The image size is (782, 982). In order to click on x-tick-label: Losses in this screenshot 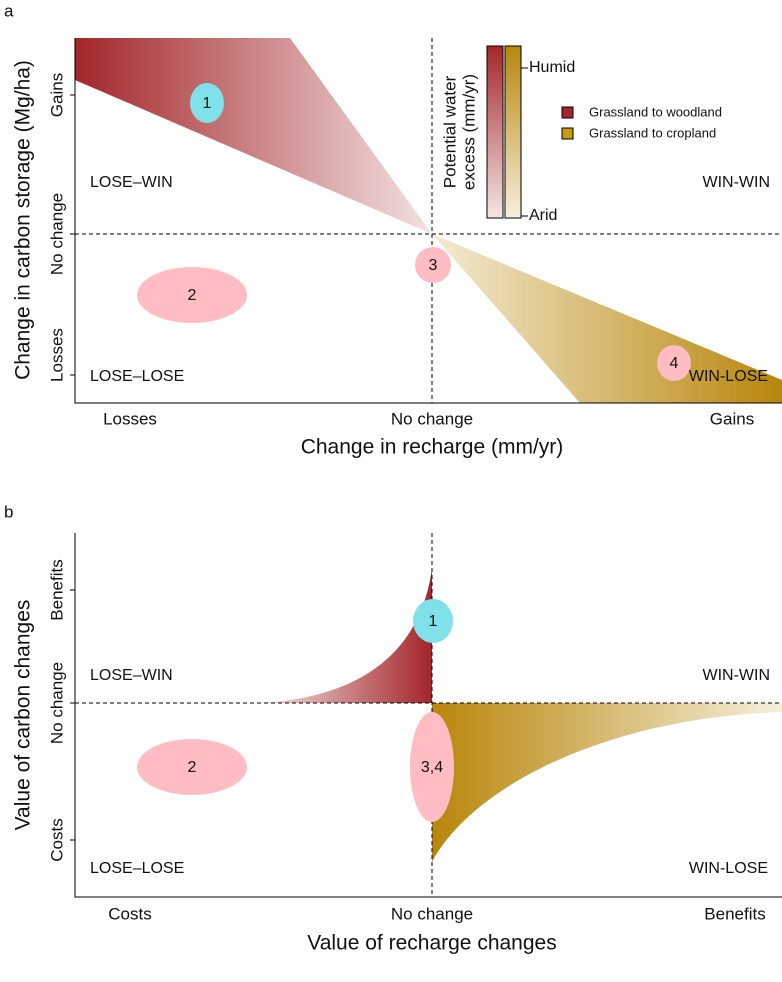, I will do `click(130, 418)`.